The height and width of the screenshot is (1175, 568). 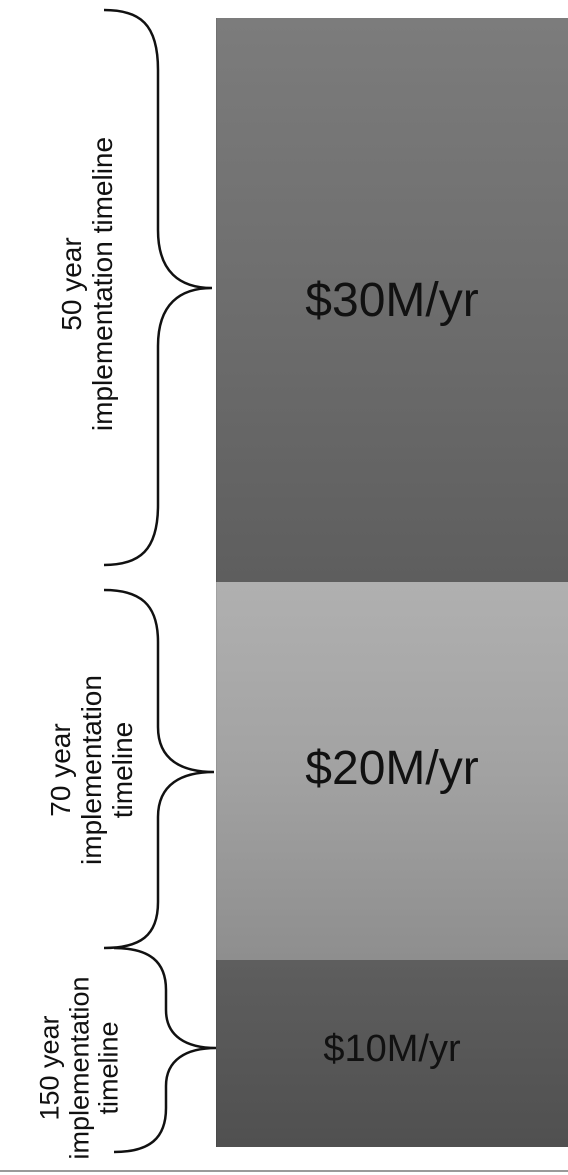 I want to click on timeline-label-150-year: 150 year implementation timeline, so click(x=79, y=1068).